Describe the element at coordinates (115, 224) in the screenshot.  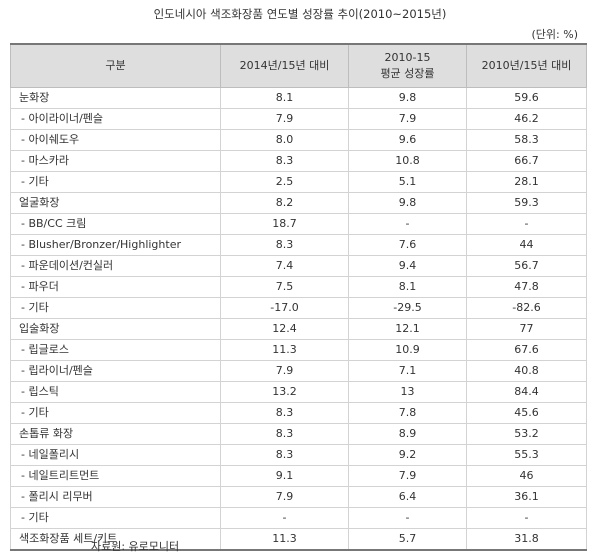
I see `row-label: - BB/CC 크림` at that location.